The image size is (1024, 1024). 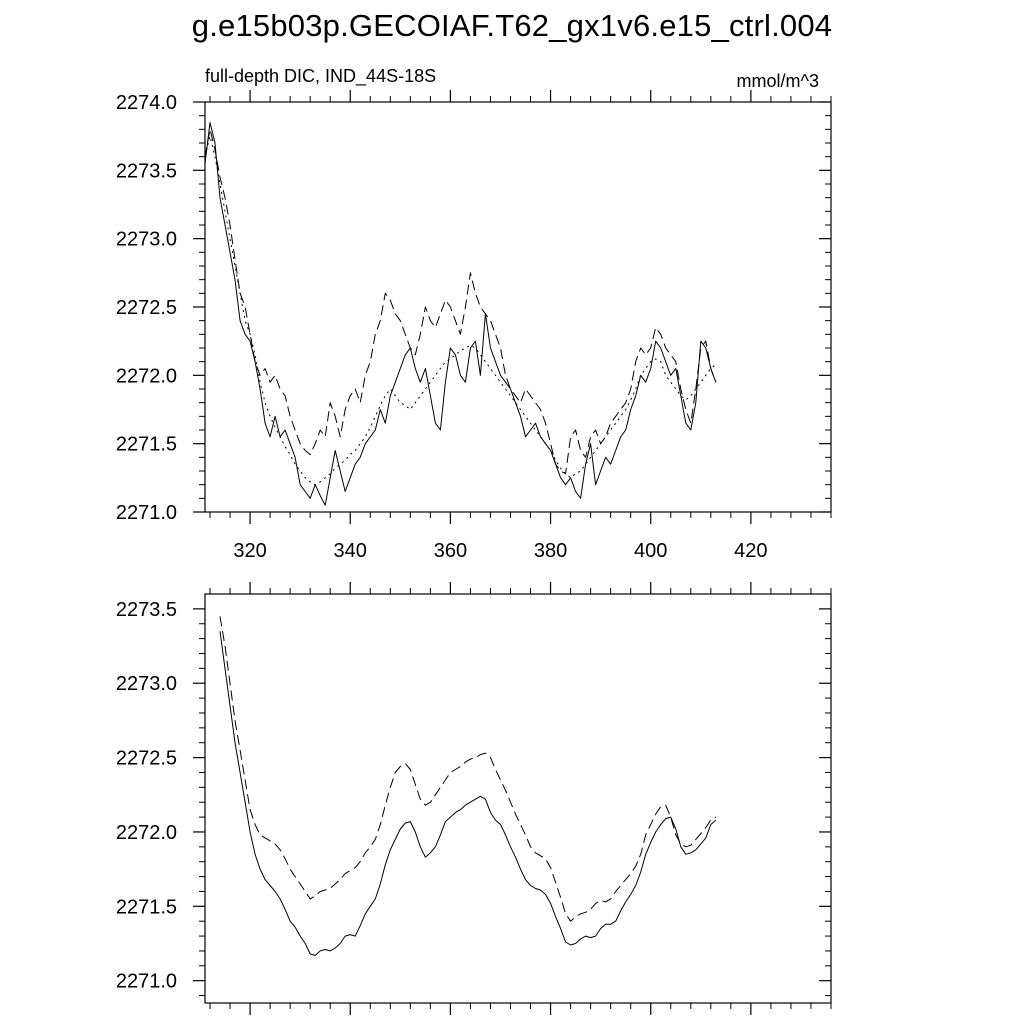 I want to click on x-tick-label: 420, so click(x=750, y=551).